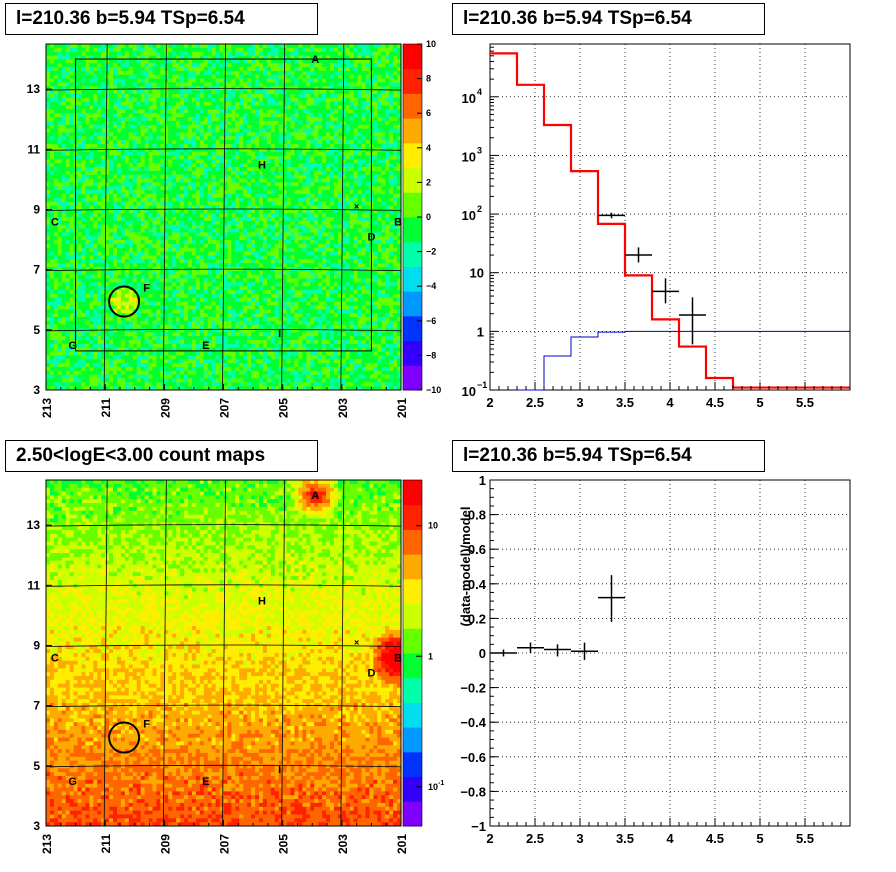 Image resolution: width=896 pixels, height=872 pixels. I want to click on colorbar-label: −10, so click(433, 390).